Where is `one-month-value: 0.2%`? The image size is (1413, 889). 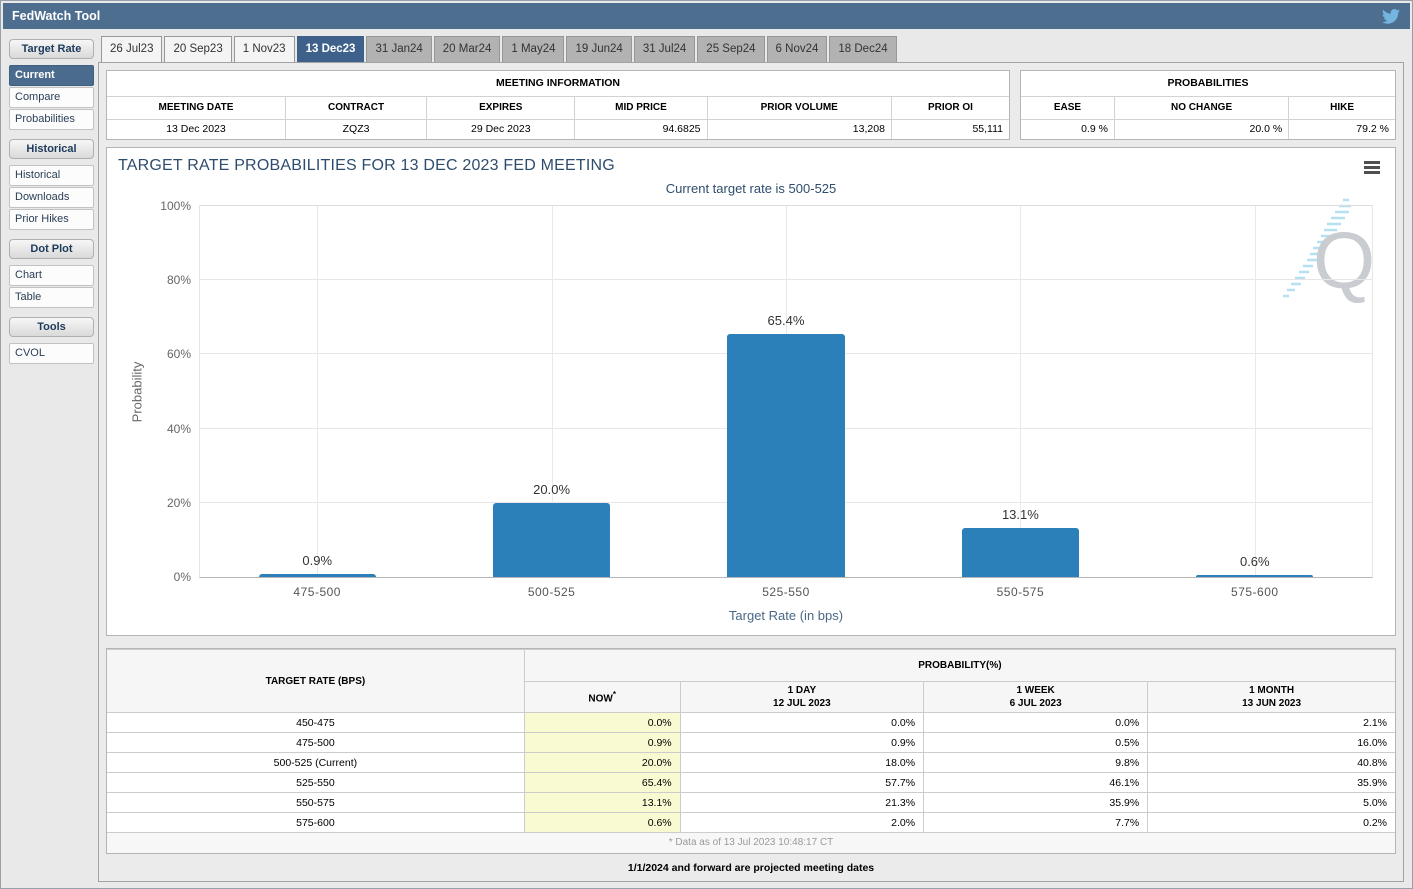 one-month-value: 0.2% is located at coordinates (1271, 822).